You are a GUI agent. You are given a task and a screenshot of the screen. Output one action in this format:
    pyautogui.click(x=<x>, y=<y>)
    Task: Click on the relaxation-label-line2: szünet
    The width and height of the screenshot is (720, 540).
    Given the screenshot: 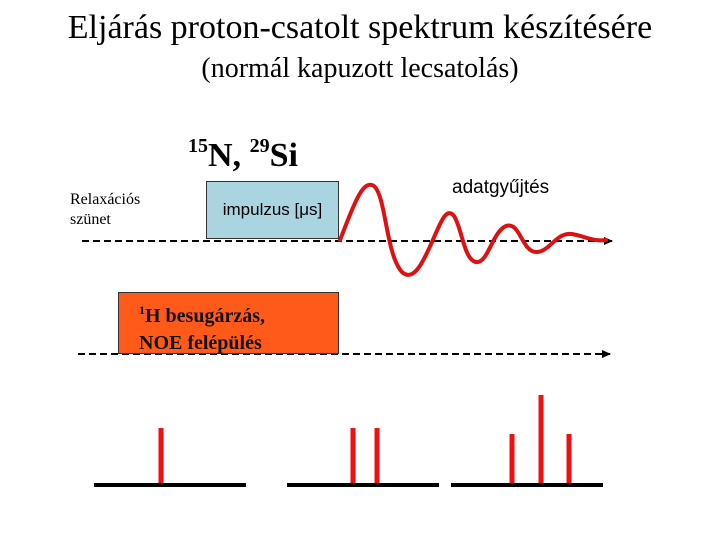 What is the action you would take?
    pyautogui.click(x=90, y=219)
    